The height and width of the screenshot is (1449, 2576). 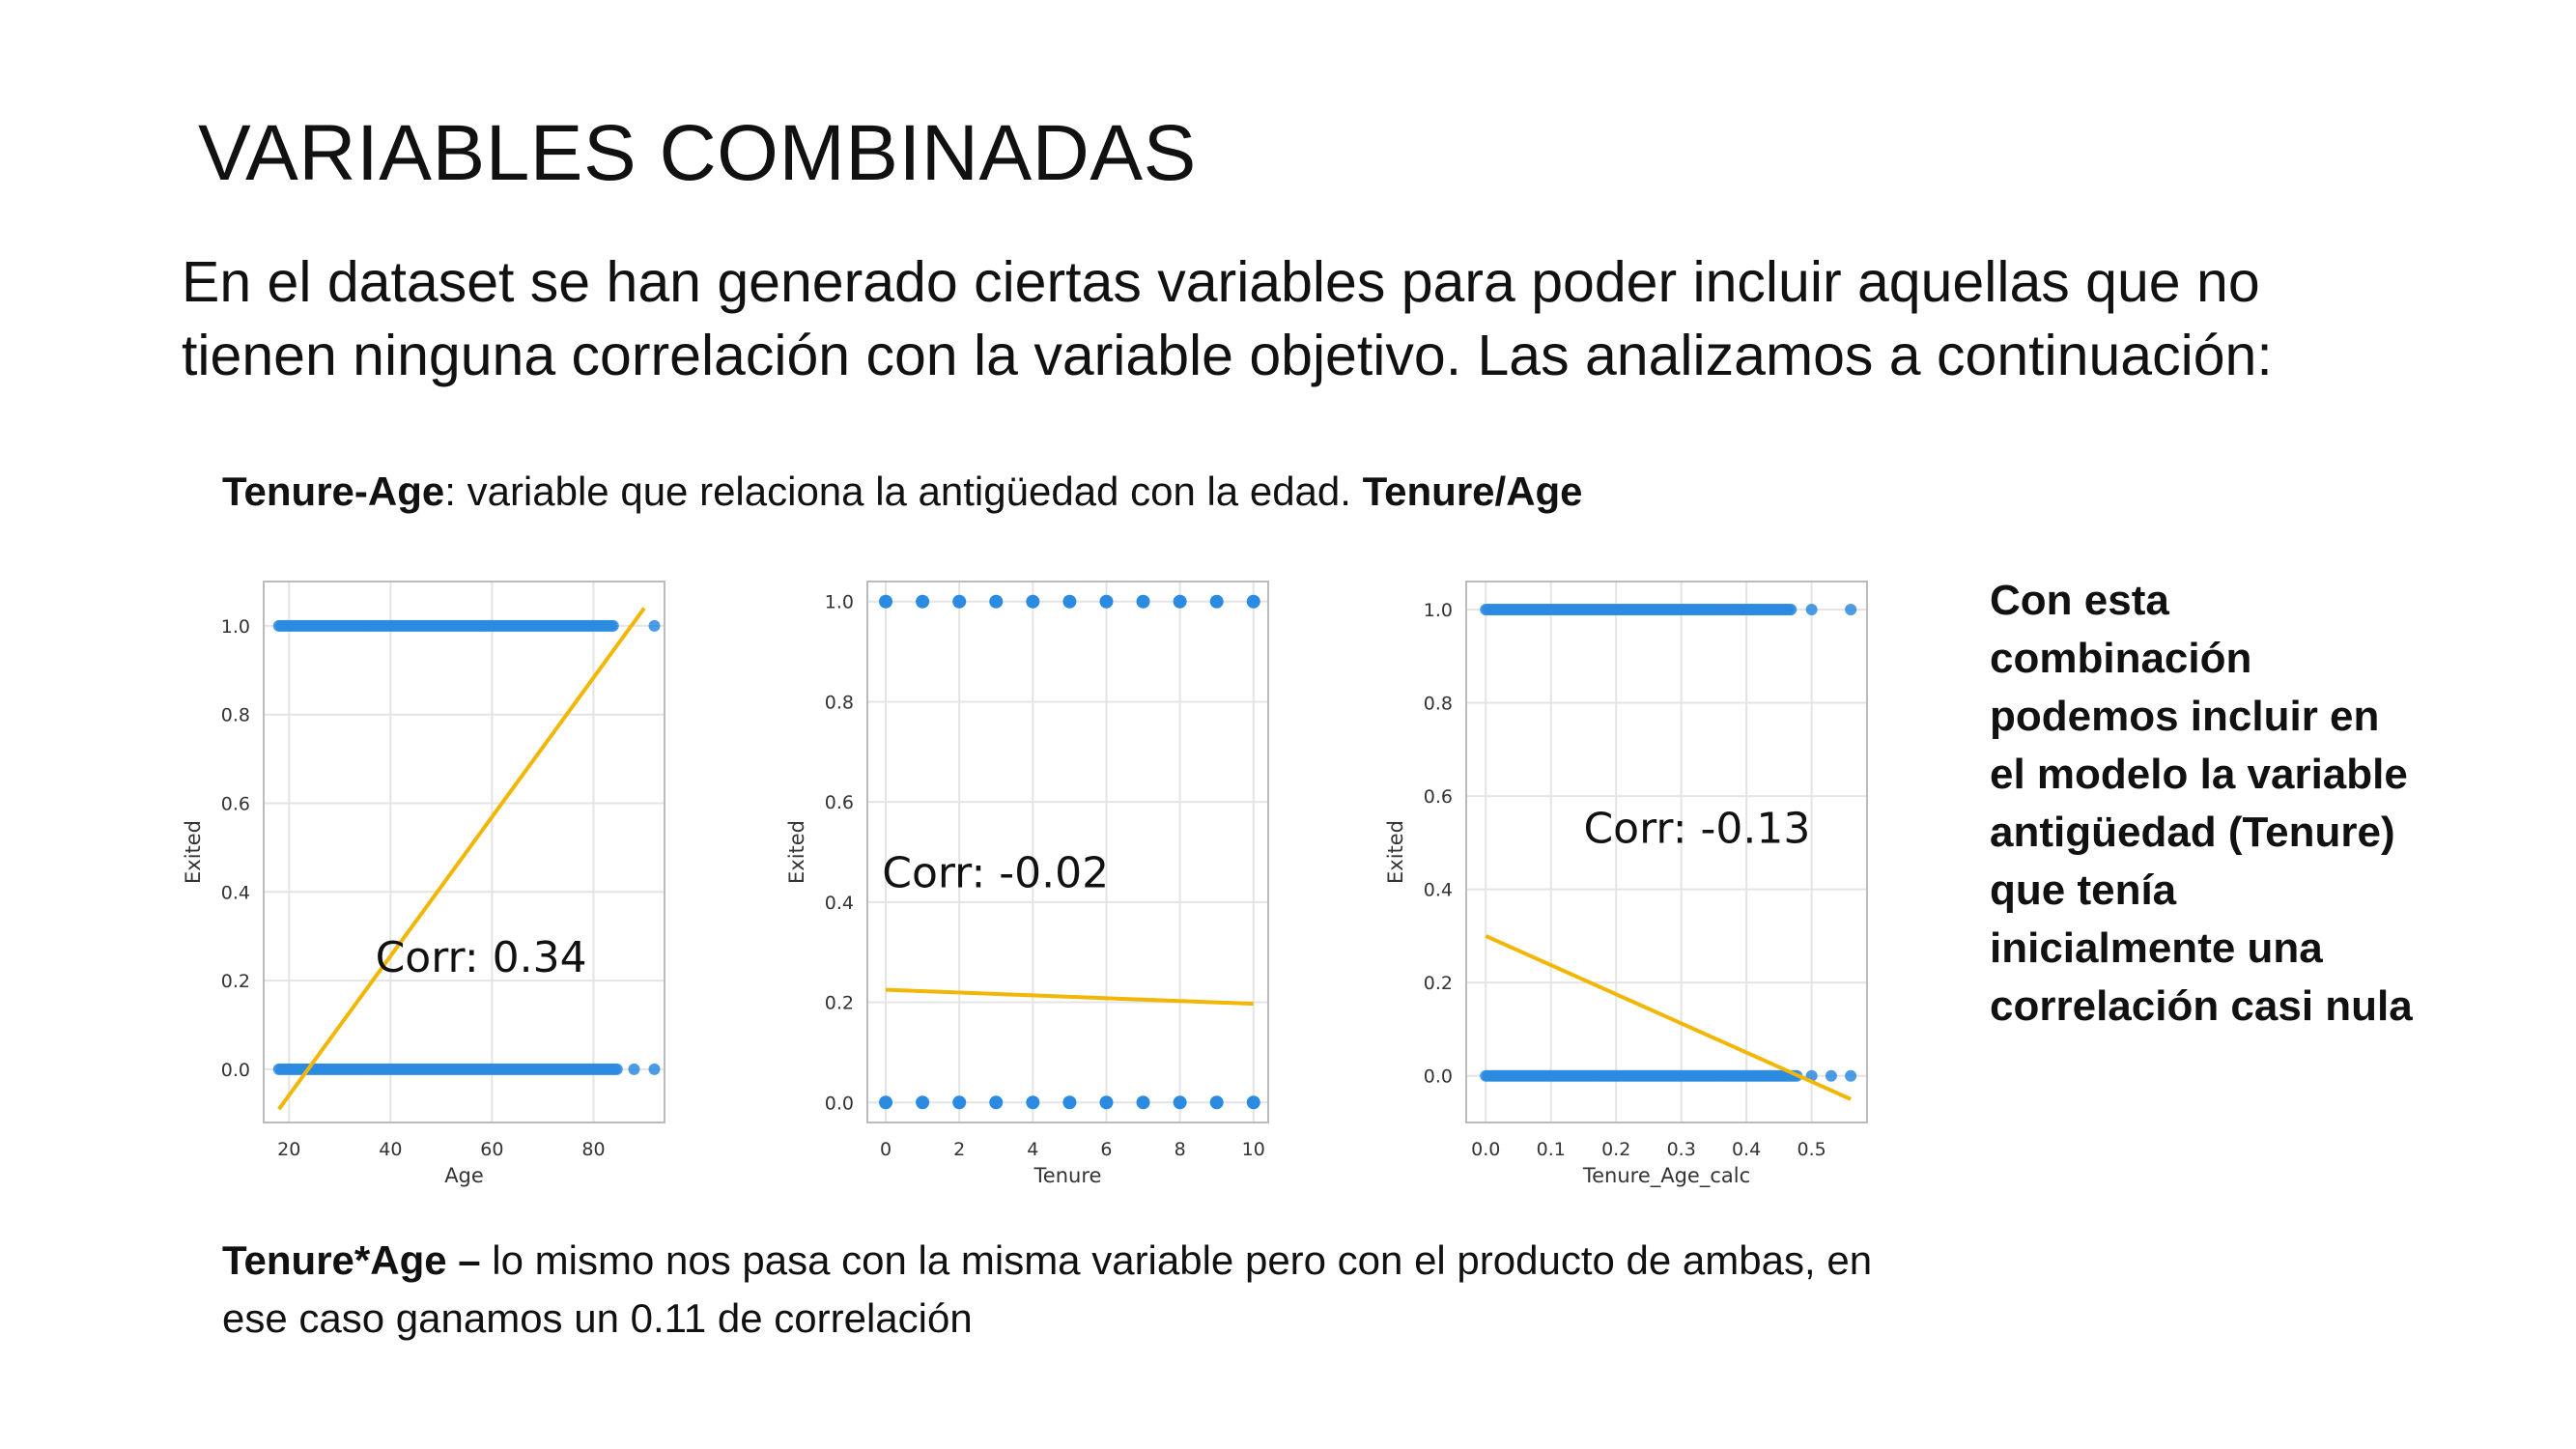 I want to click on x-tick-label: 10, so click(x=1253, y=1149).